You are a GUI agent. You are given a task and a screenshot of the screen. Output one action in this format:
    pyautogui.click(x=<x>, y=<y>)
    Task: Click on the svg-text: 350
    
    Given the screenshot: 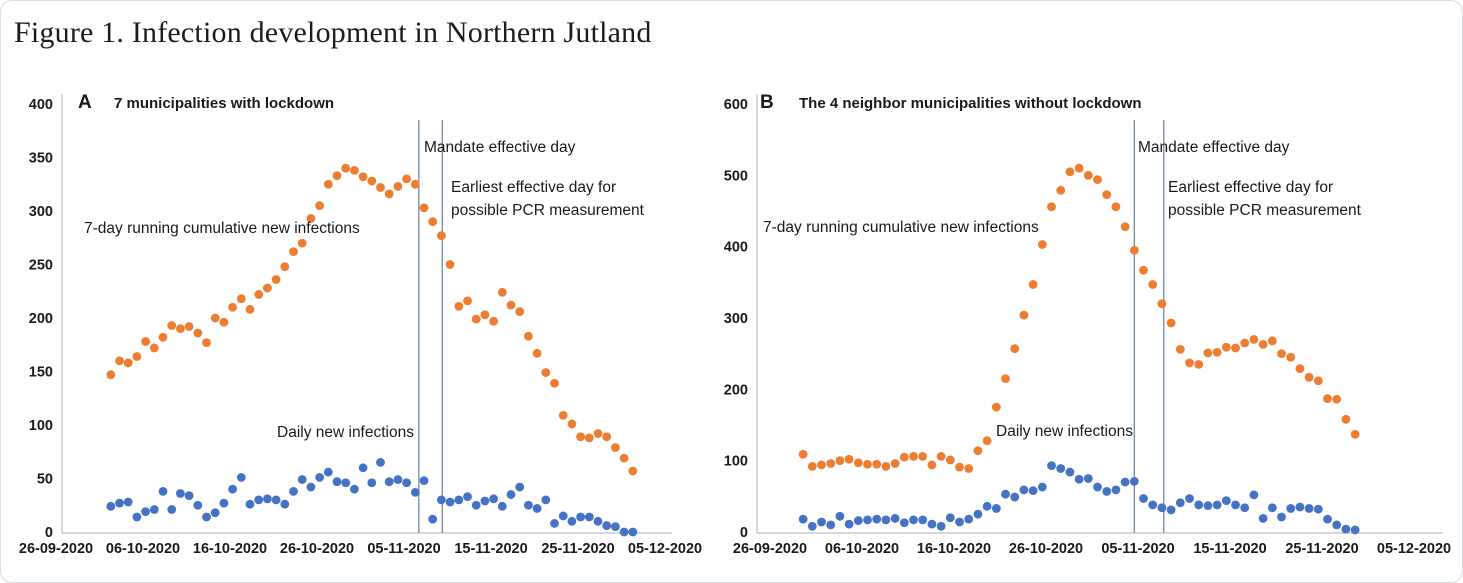 What is the action you would take?
    pyautogui.click(x=41, y=159)
    